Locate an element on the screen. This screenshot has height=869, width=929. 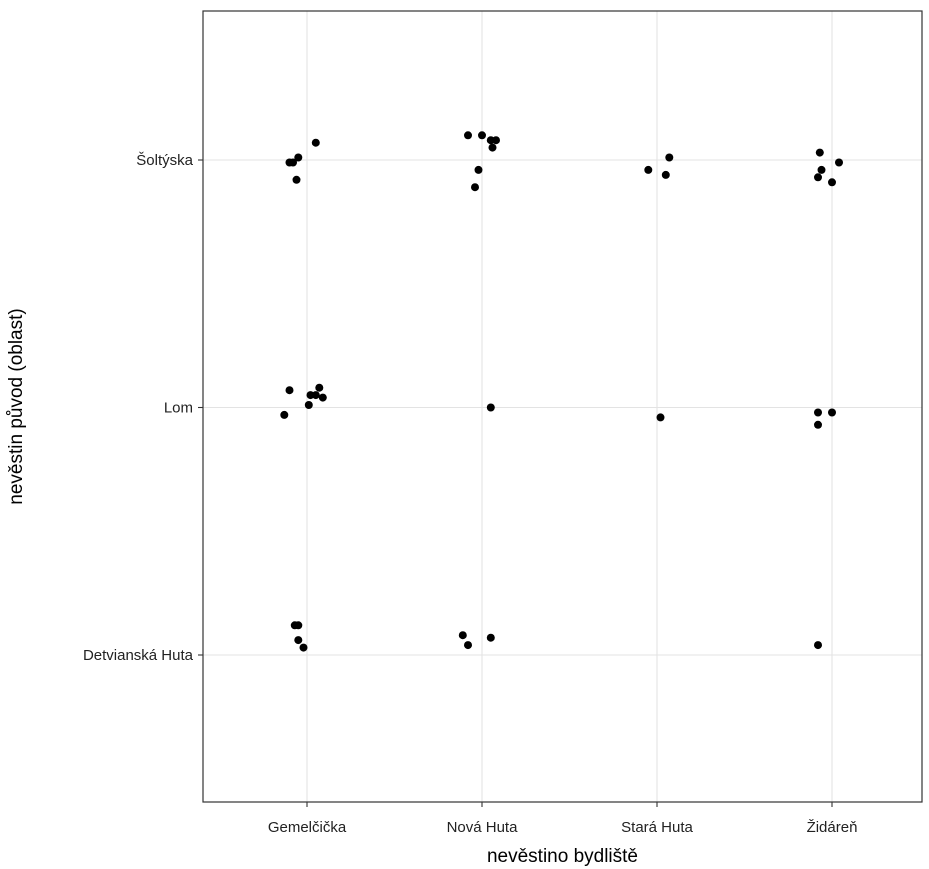
x-axis-title: nevěstino bydliště is located at coordinates (562, 856).